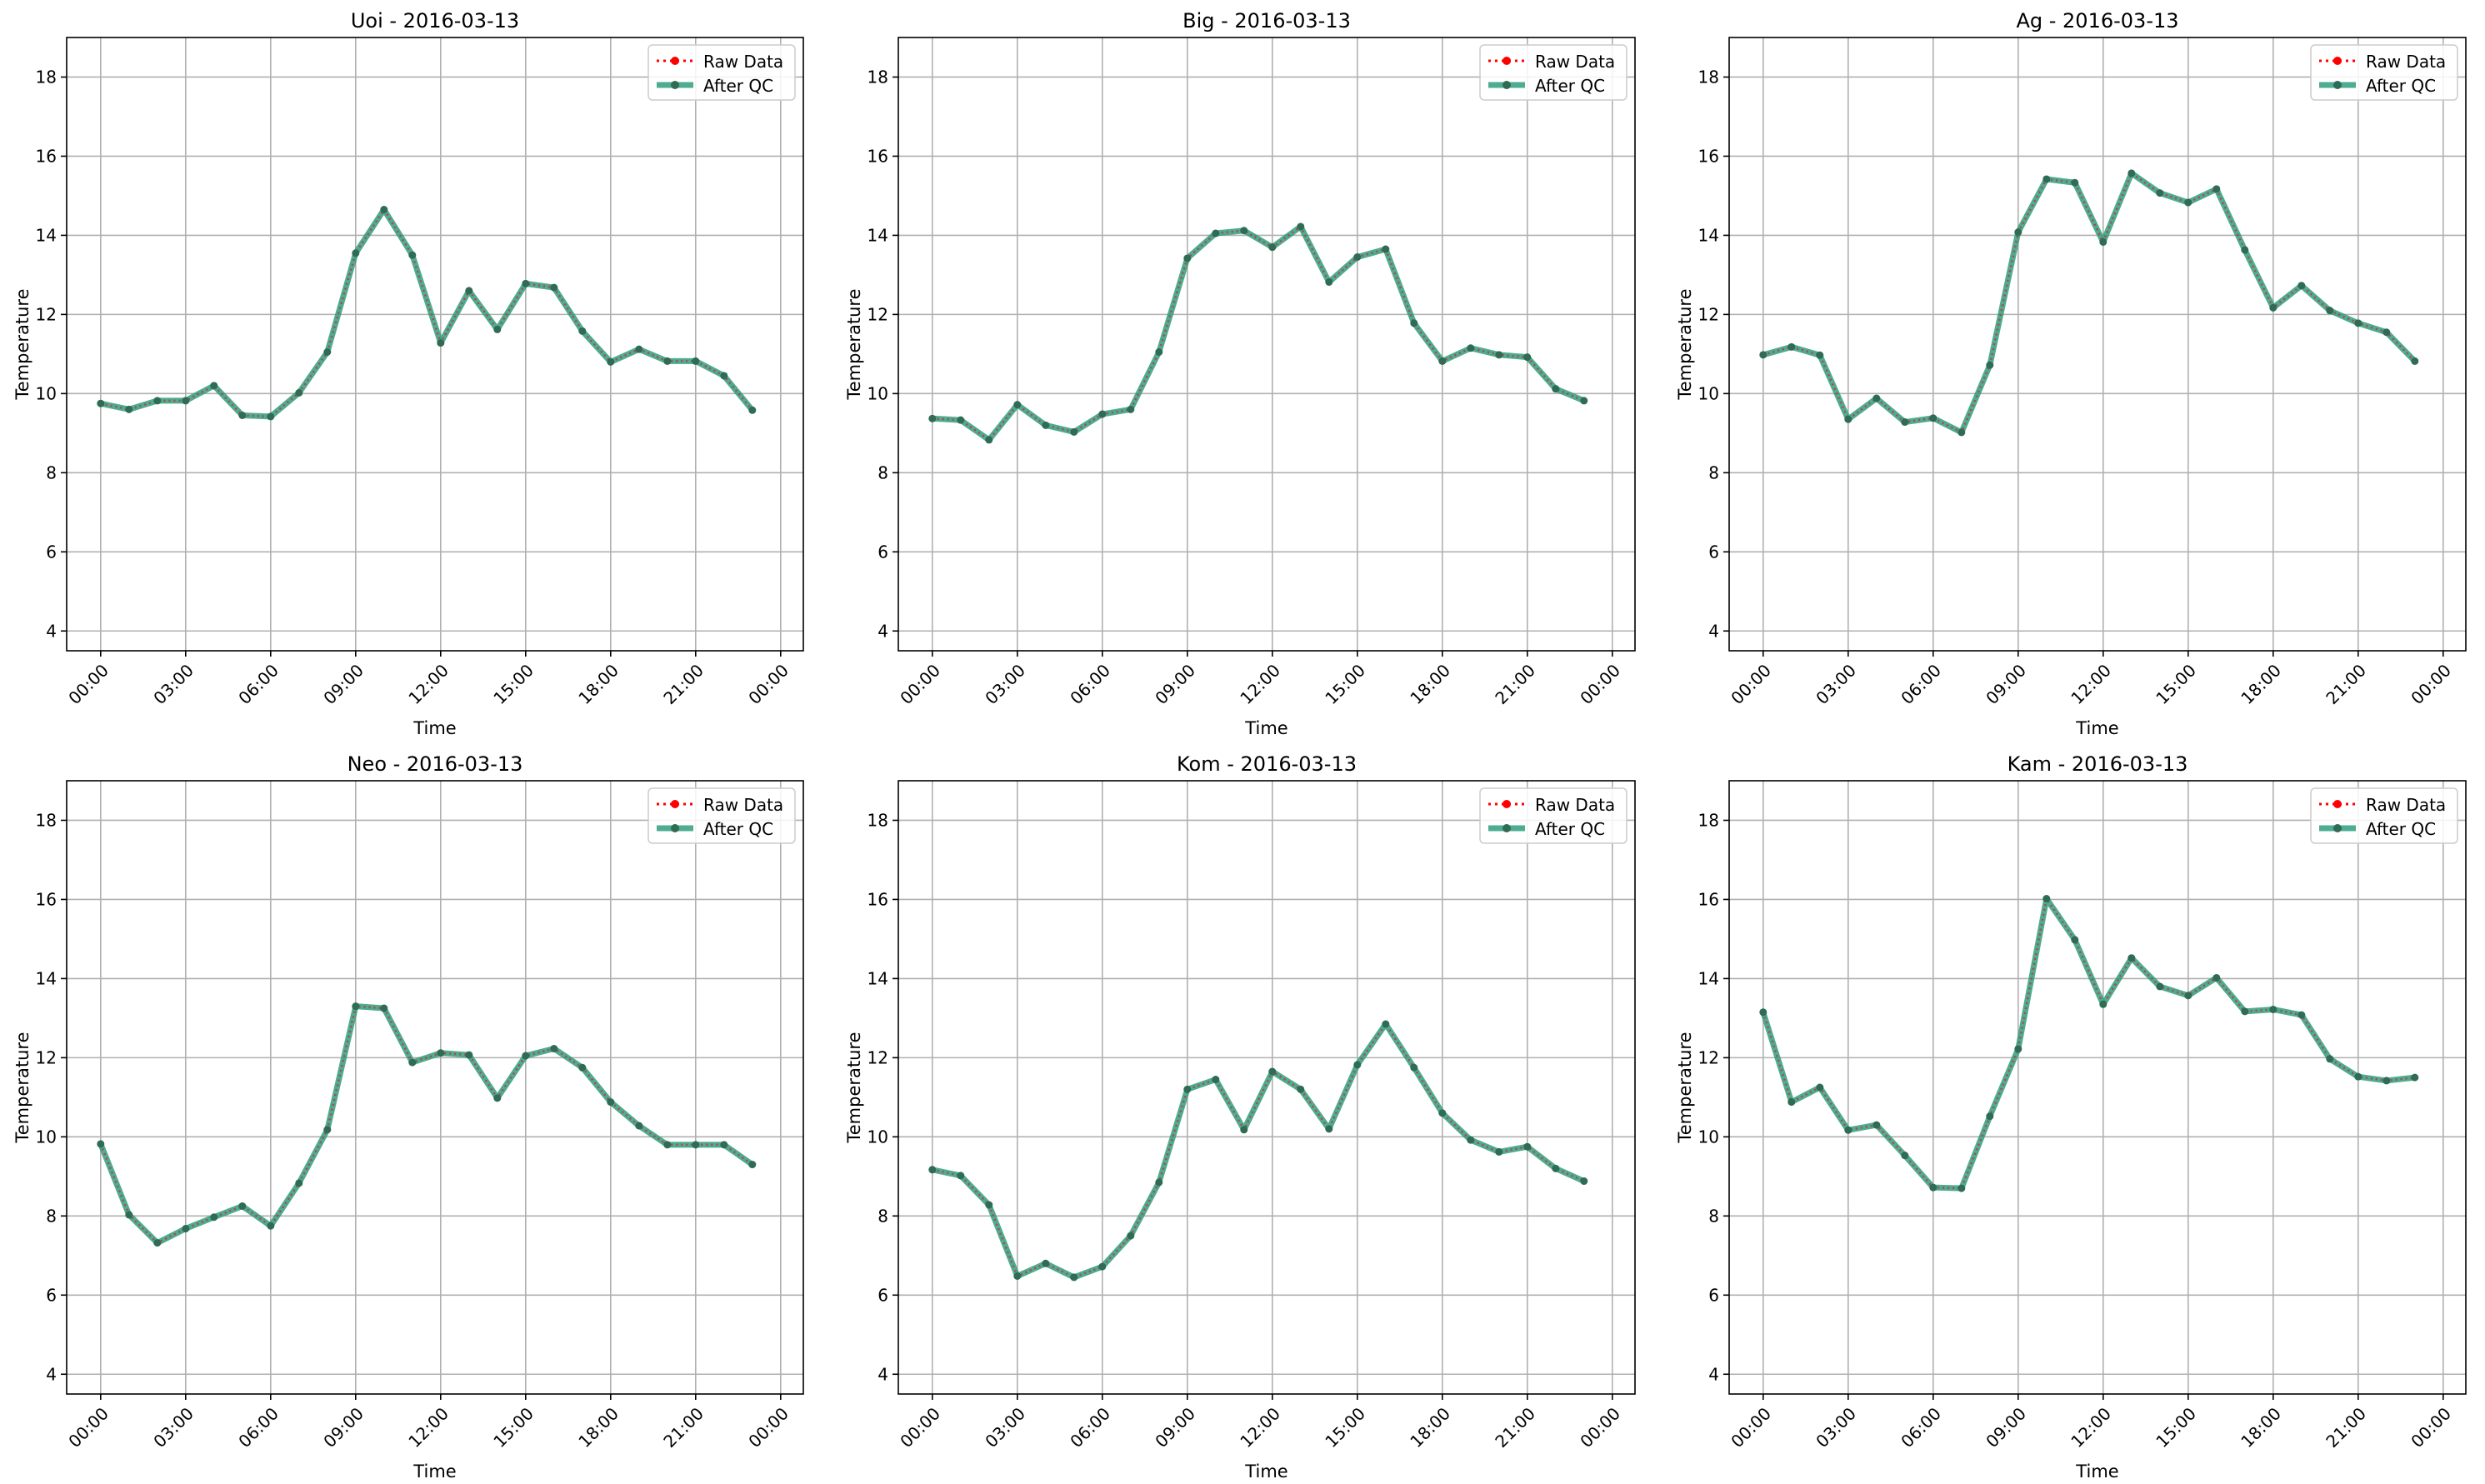  What do you see at coordinates (878, 314) in the screenshot?
I see `y-tick-label: 12` at bounding box center [878, 314].